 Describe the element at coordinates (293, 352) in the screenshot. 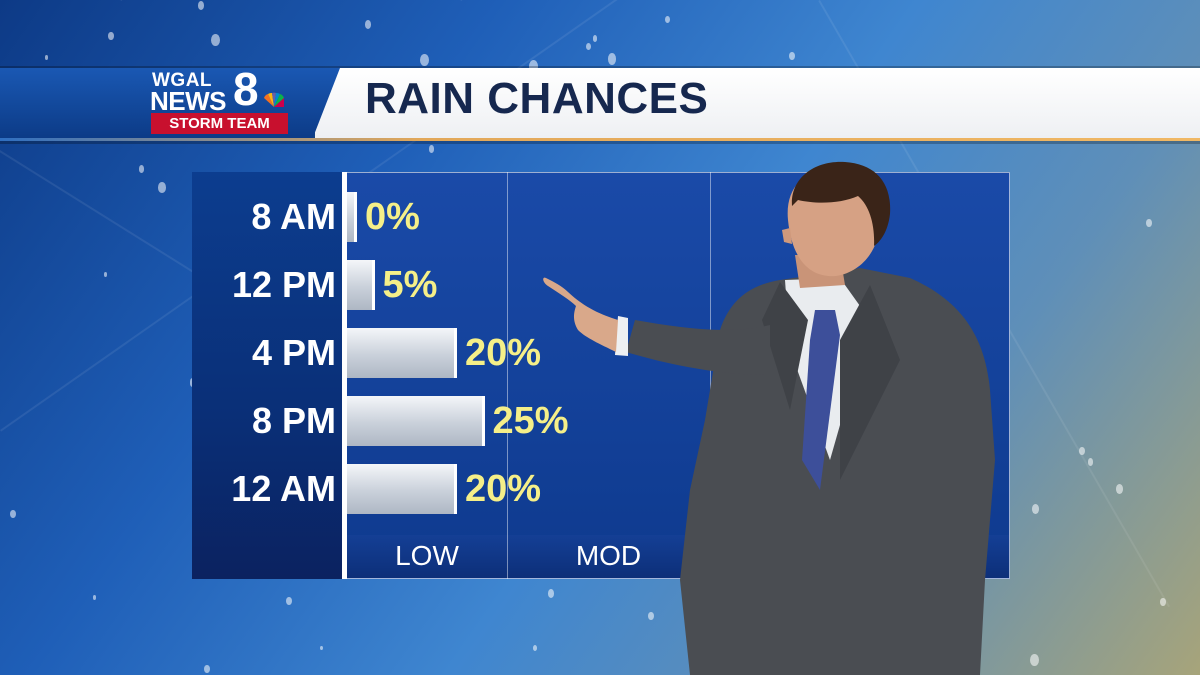

I see `time-label: 4 PM` at that location.